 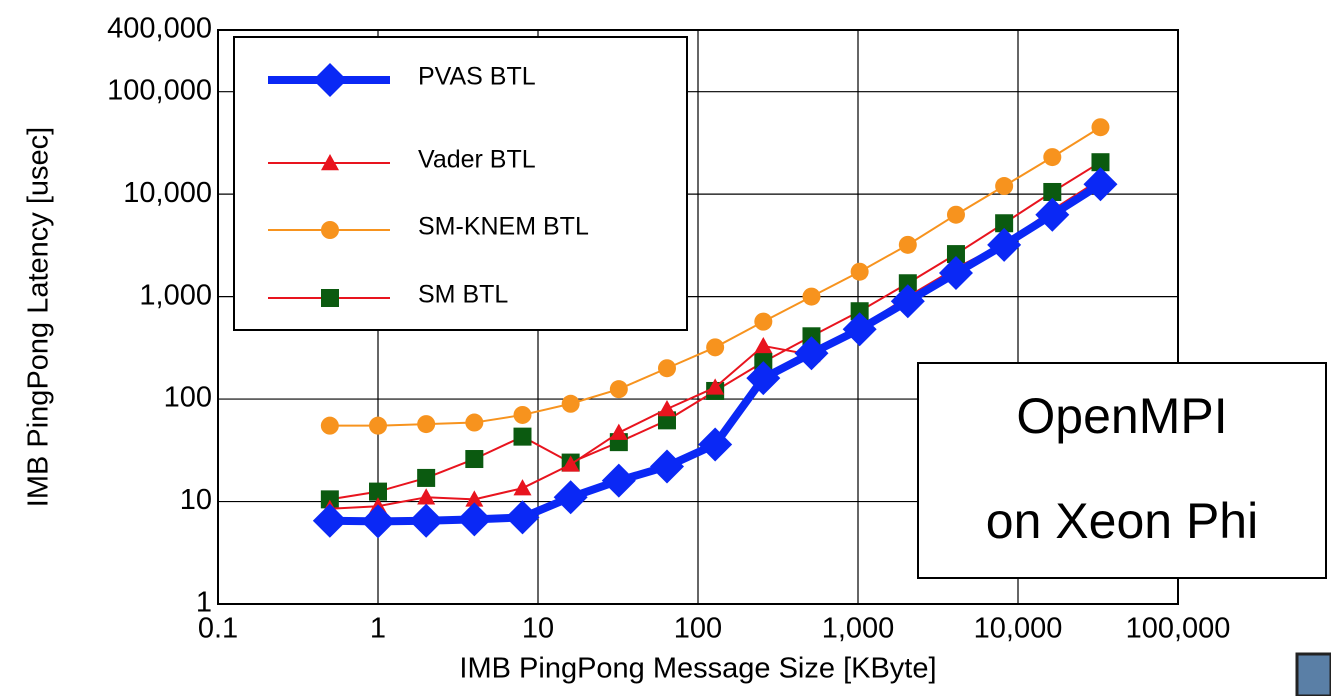 What do you see at coordinates (858, 629) in the screenshot?
I see `x-tick-label: 1,000` at bounding box center [858, 629].